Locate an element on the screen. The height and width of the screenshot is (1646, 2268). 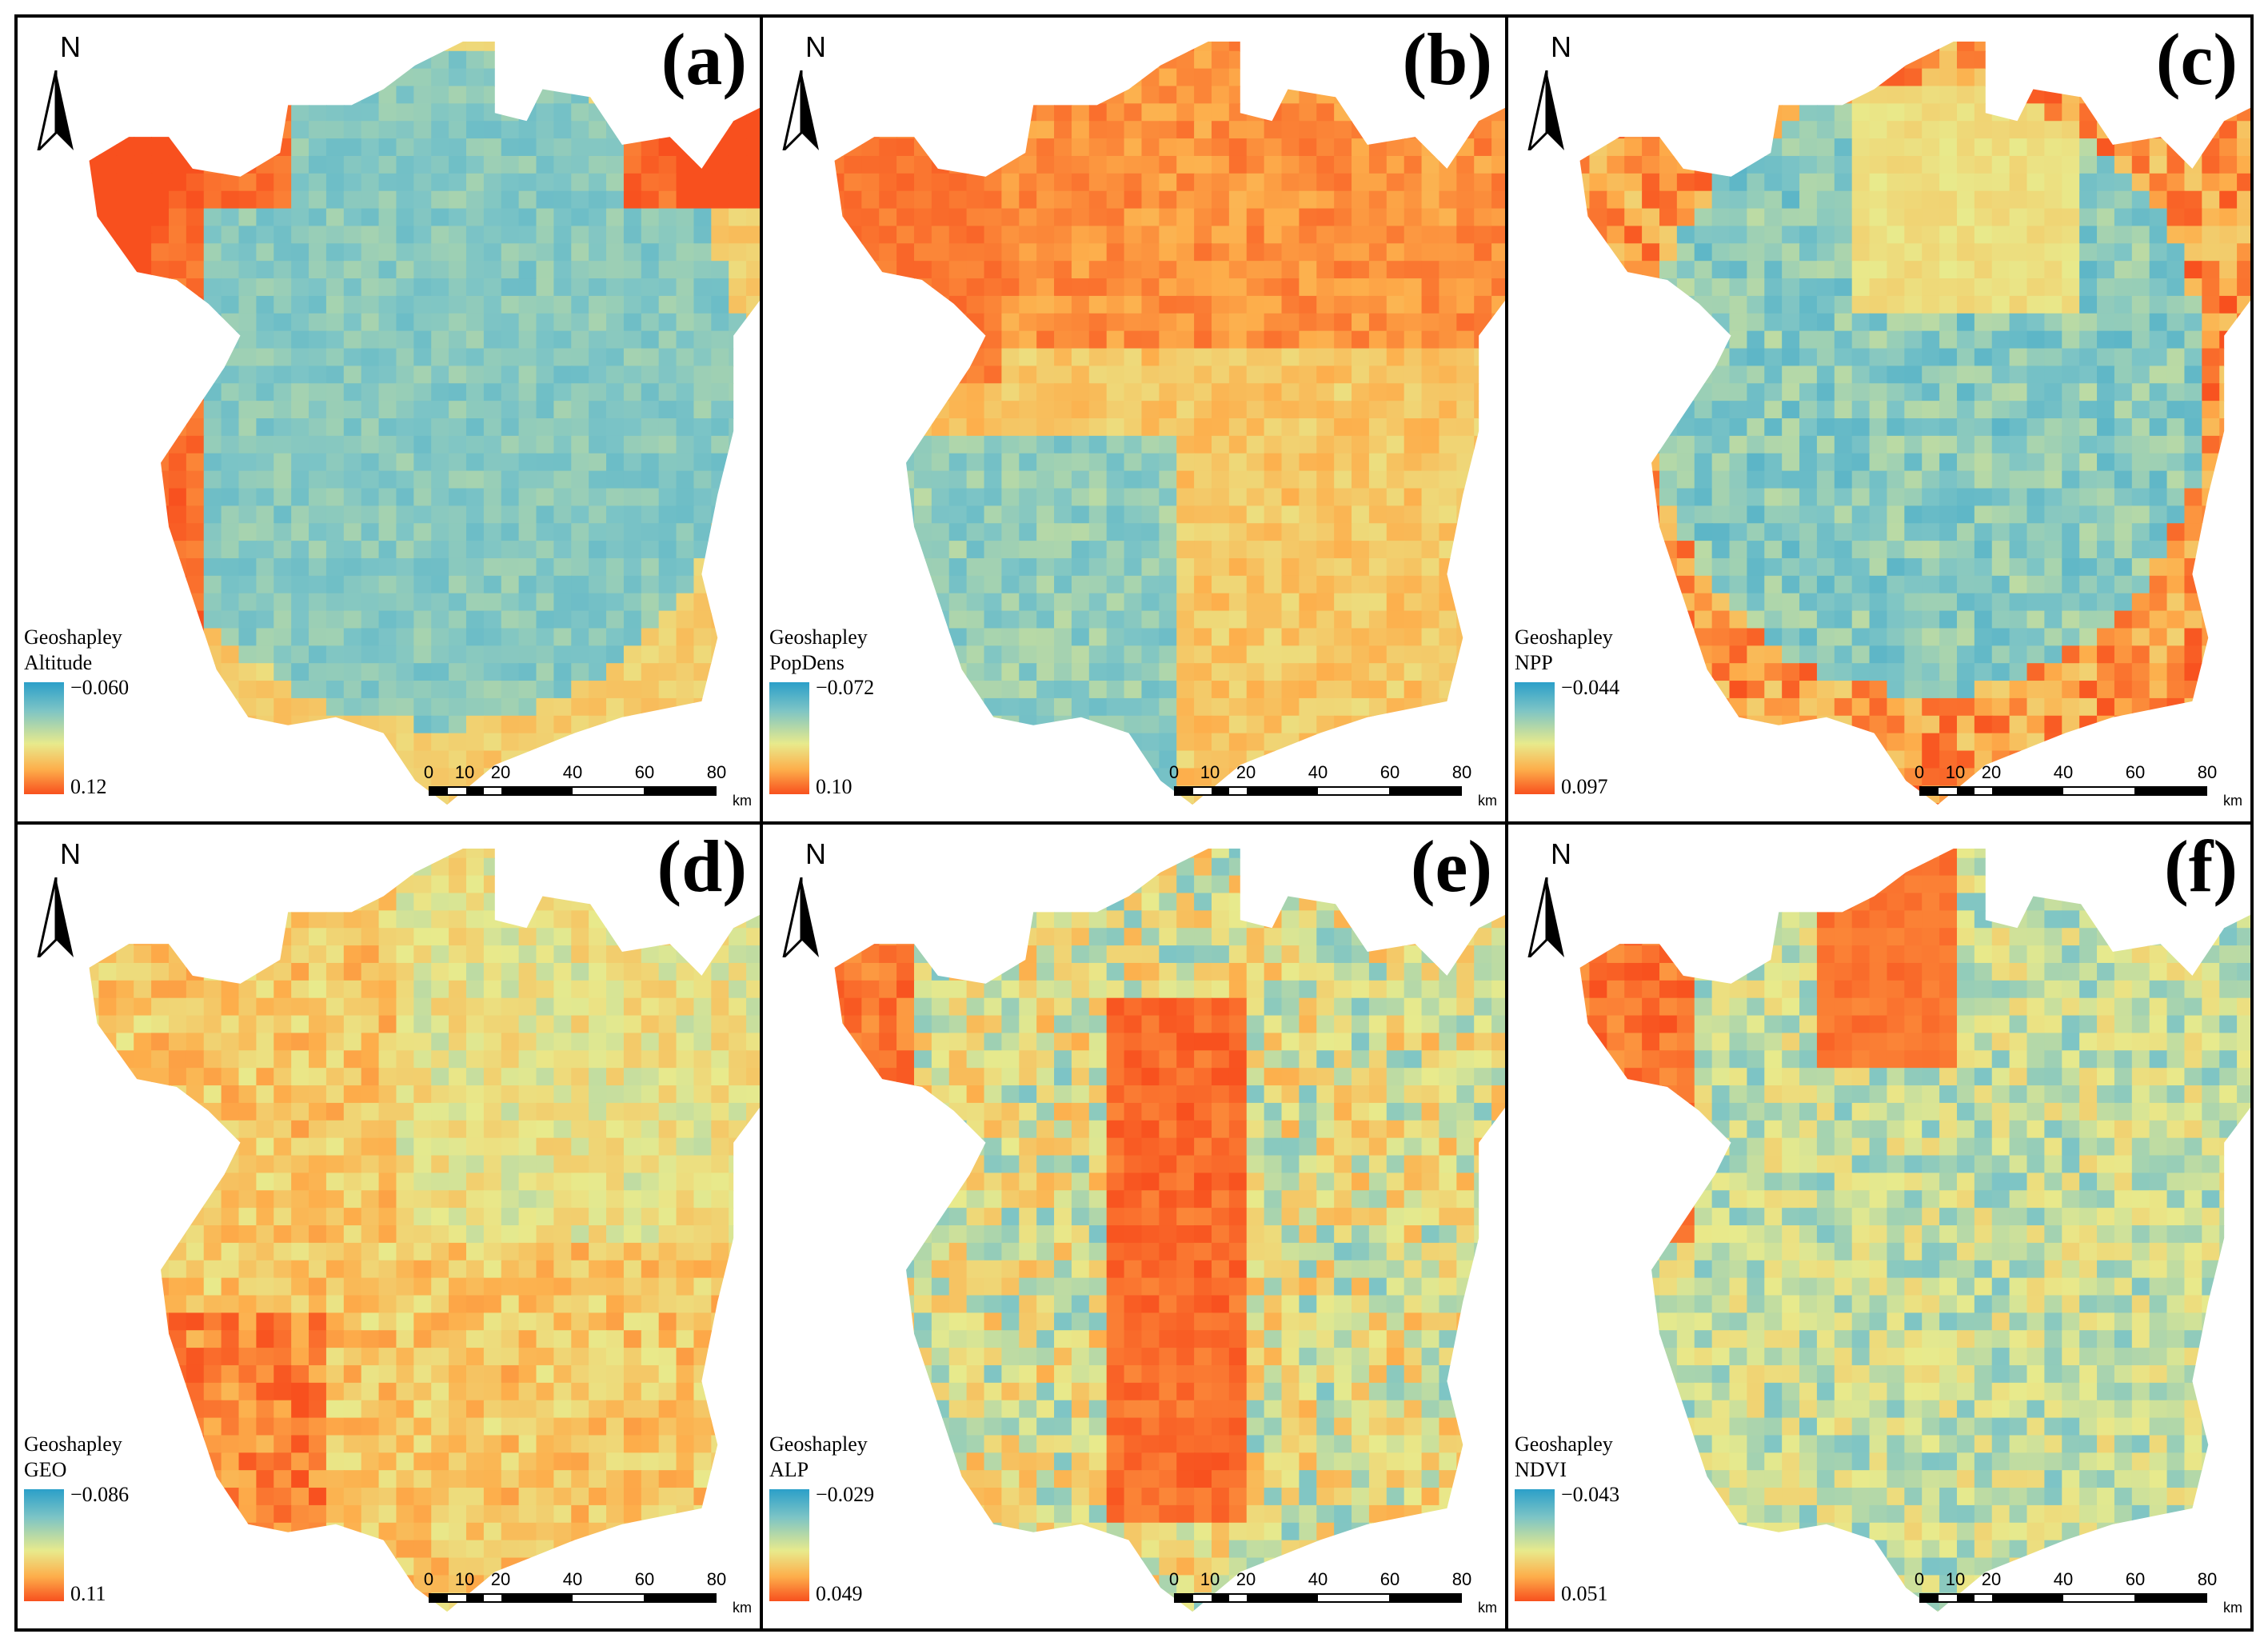
panel-letter: (d) is located at coordinates (702, 866).